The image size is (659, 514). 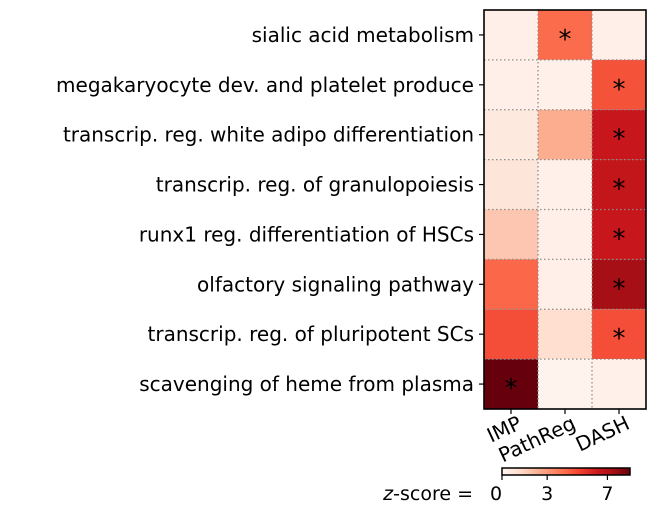 I want to click on colorbar-ticks: 0 3 7, so click(x=551, y=490).